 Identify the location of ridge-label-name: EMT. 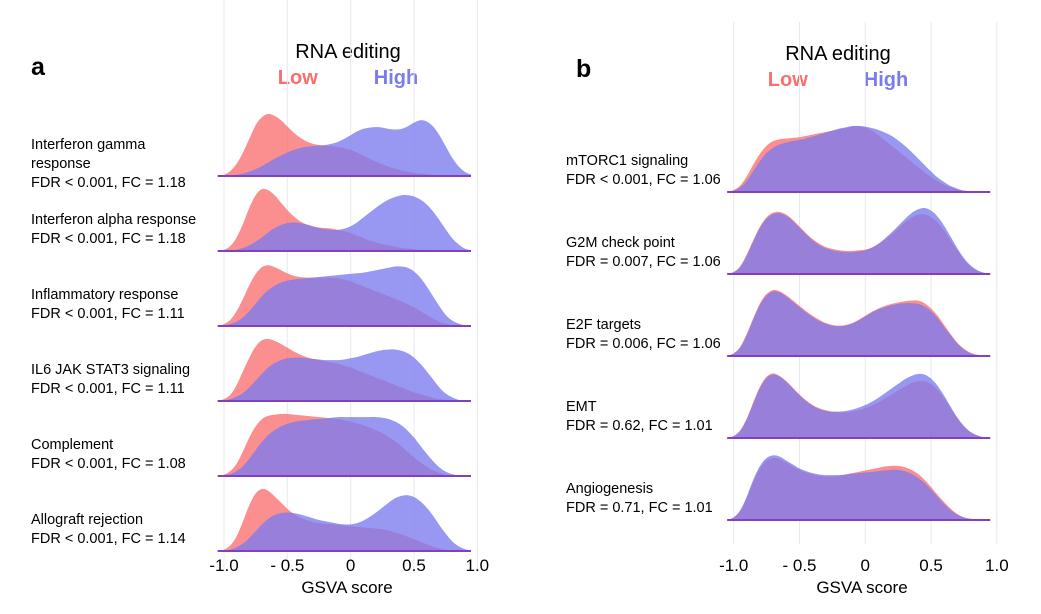
(581, 407).